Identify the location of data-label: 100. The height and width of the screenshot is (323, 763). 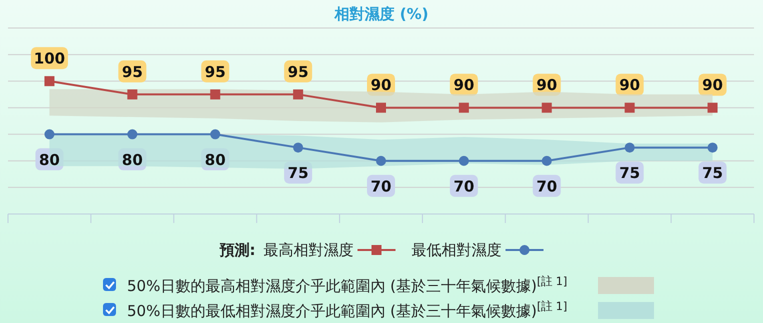
(50, 59).